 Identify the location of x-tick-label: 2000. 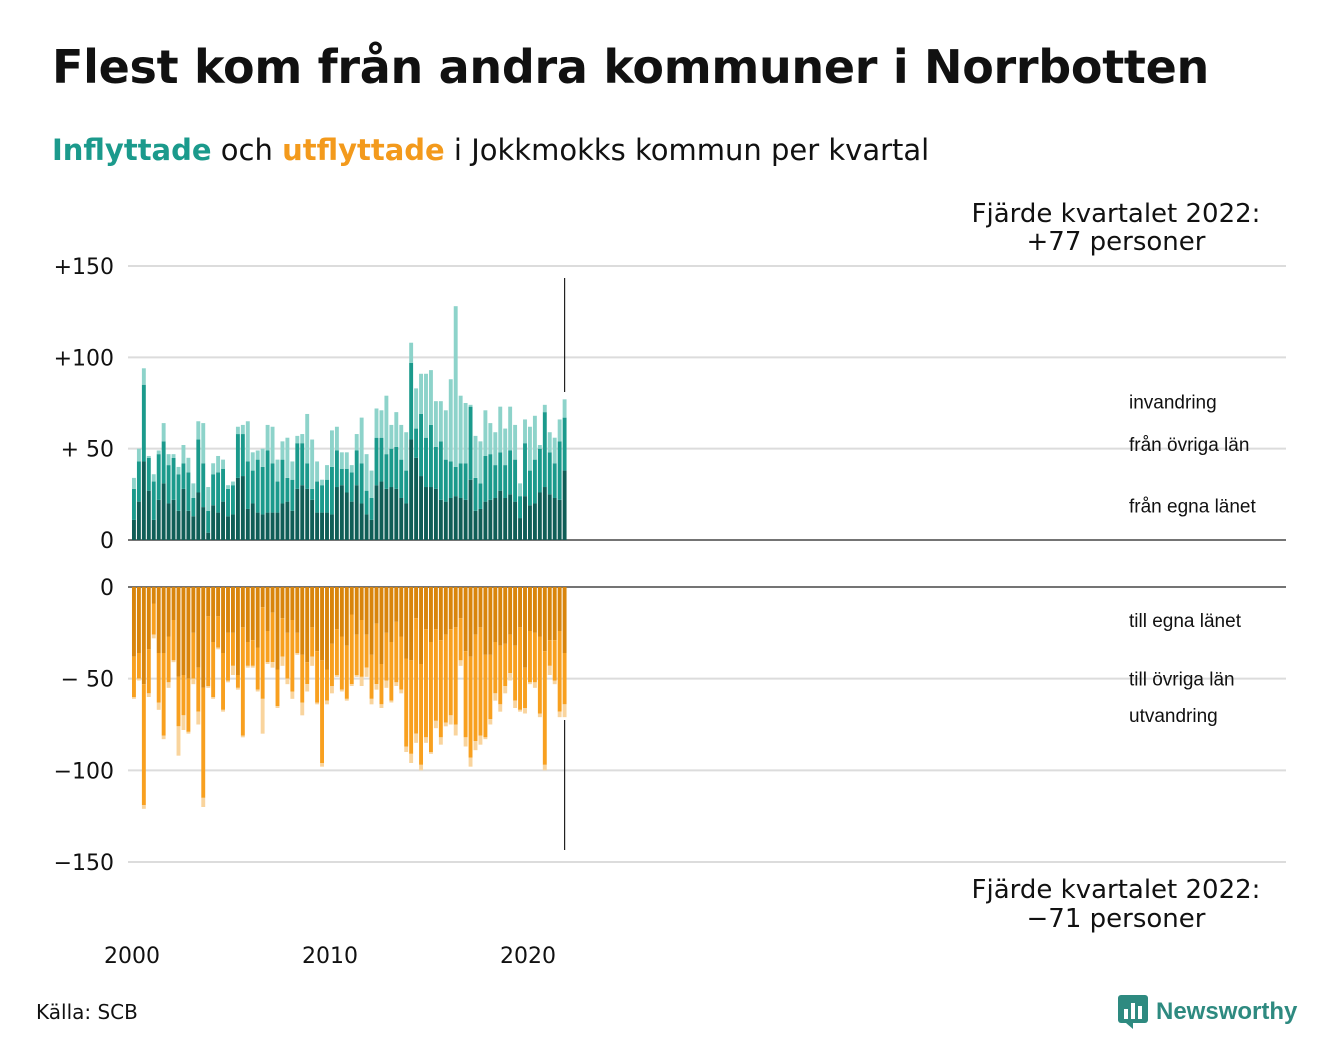
(132, 956).